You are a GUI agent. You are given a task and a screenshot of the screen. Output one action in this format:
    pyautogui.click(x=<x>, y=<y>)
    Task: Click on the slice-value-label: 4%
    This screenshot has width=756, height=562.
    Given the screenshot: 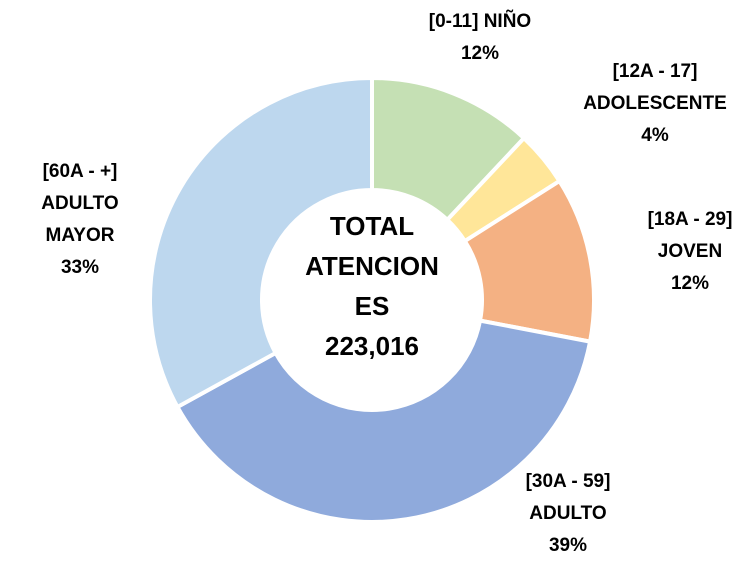 What is the action you would take?
    pyautogui.click(x=655, y=135)
    